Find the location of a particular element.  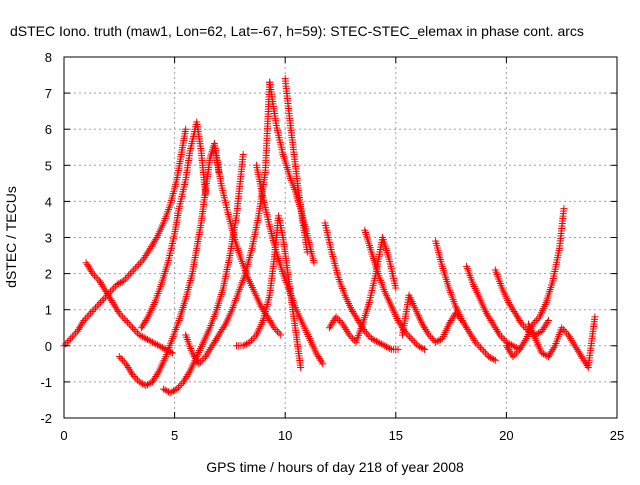

y-tick-label: 0 is located at coordinates (48, 346).